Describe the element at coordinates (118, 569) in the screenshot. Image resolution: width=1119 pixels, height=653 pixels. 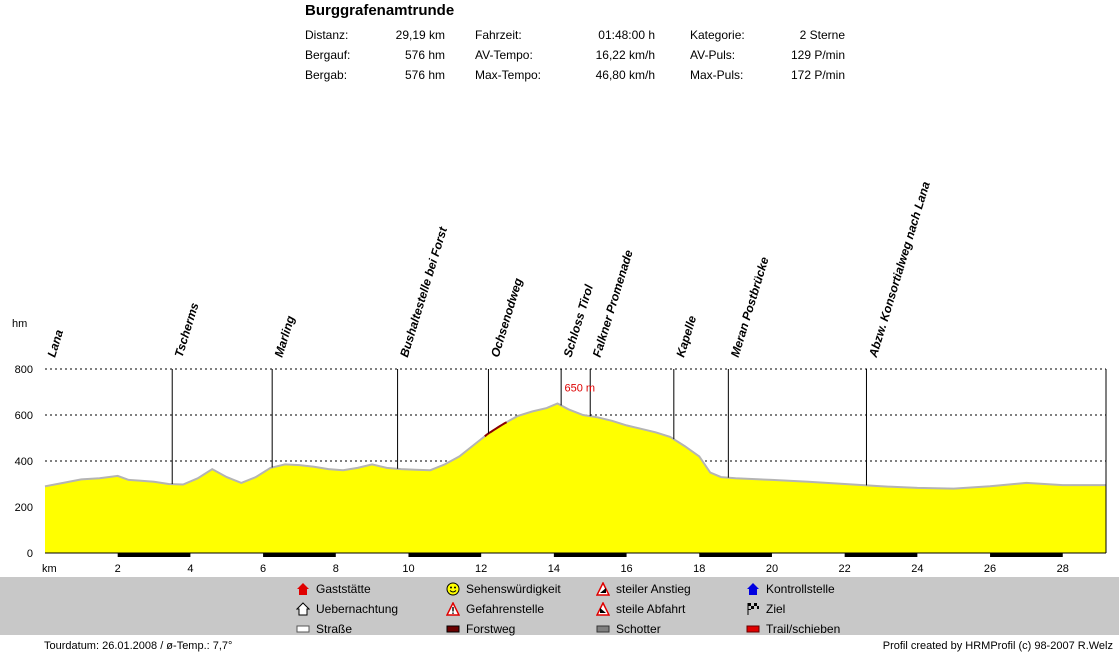
I see `x-tick-label: 2` at that location.